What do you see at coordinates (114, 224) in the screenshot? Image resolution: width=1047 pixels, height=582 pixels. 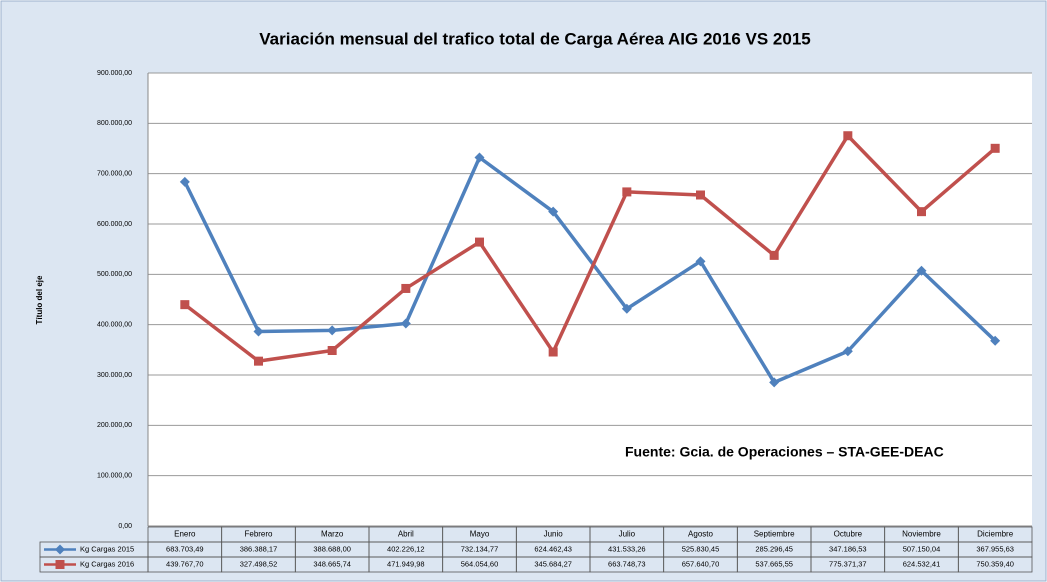 I see `y-tick-label: 600.000,00` at bounding box center [114, 224].